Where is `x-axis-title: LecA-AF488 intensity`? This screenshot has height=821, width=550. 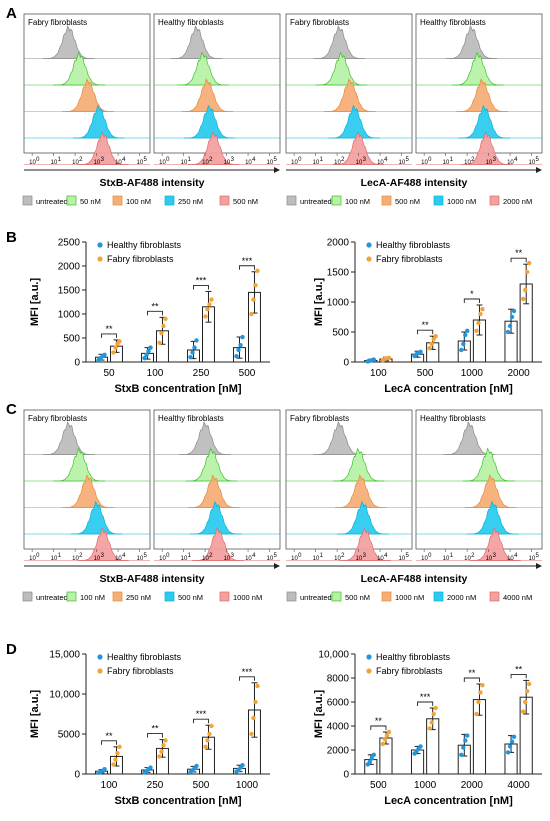
x-axis-title: LecA-AF488 intensity is located at coordinates (414, 183).